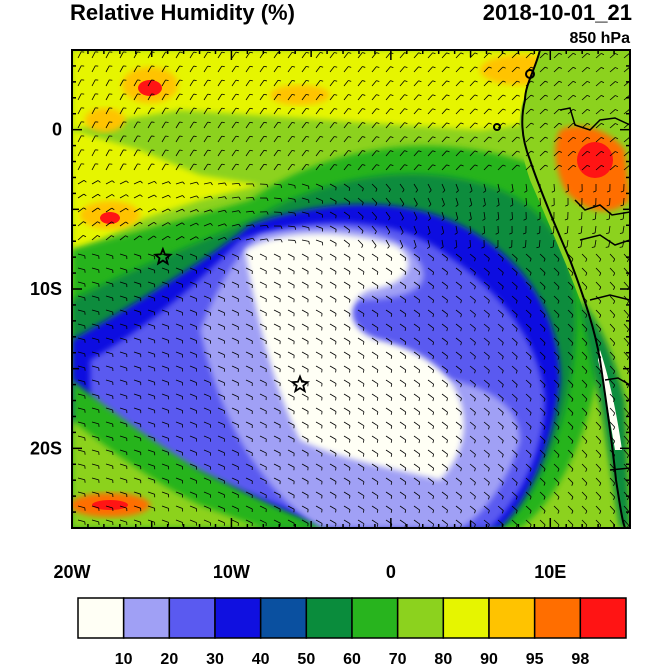 The width and height of the screenshot is (650, 667). I want to click on x-tick-label: 0, so click(391, 572).